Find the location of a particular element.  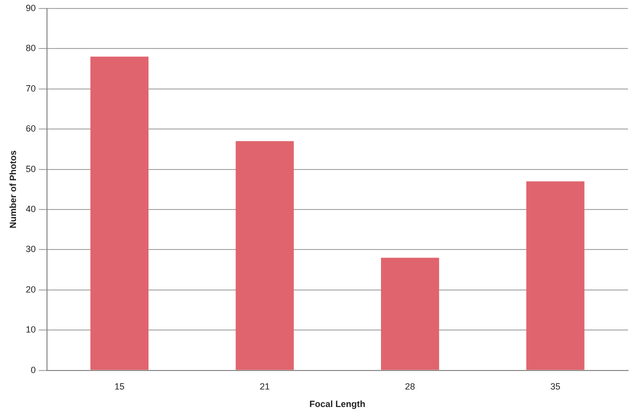

y-tick-label: 20 is located at coordinates (31, 289).